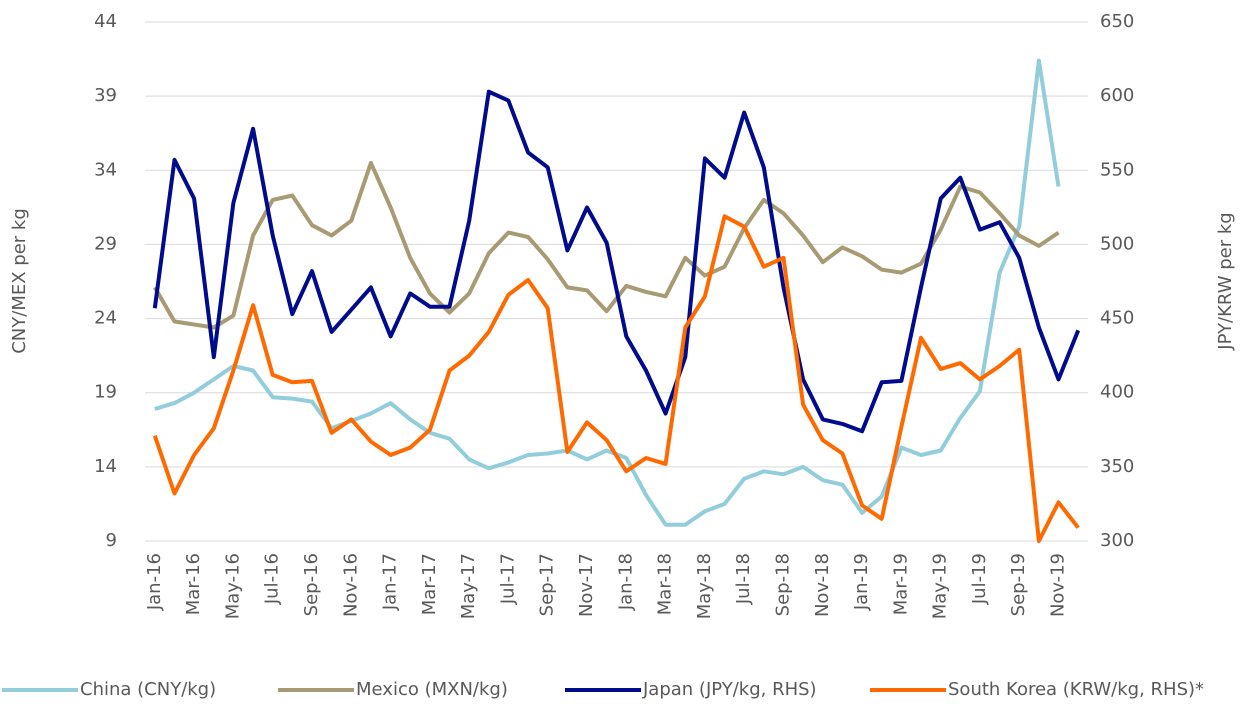 The height and width of the screenshot is (712, 1246). Describe the element at coordinates (507, 579) in the screenshot. I see `x-tick-label: Jul-17` at that location.